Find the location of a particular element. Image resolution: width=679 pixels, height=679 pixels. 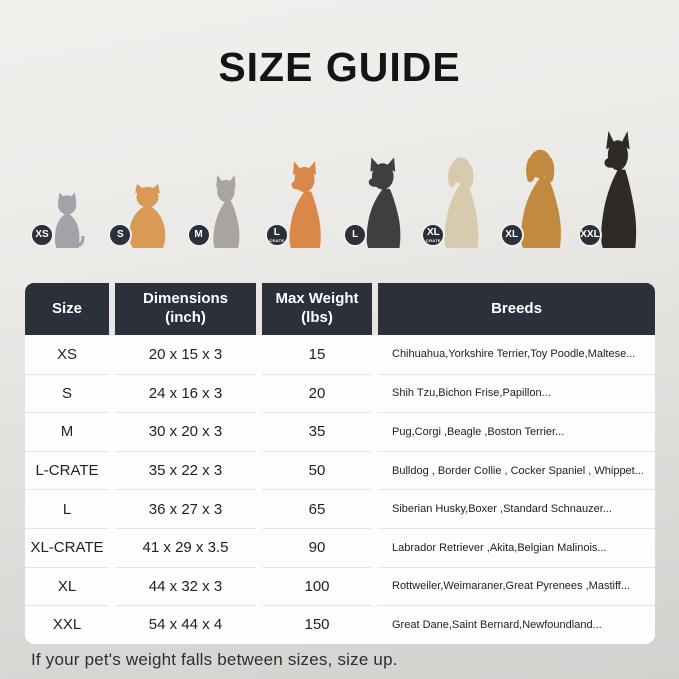

golden-retriever-illustration is located at coordinates (540, 198).